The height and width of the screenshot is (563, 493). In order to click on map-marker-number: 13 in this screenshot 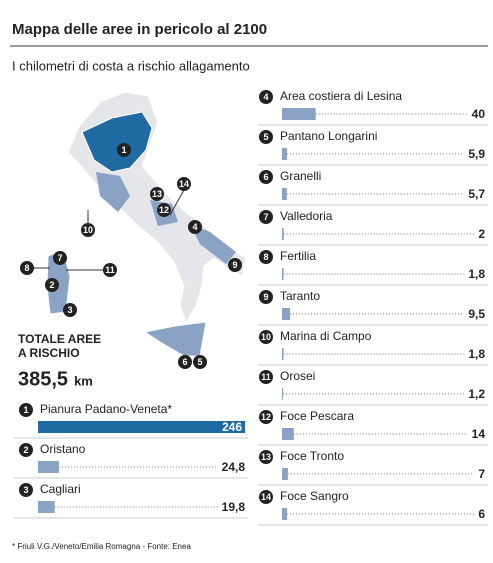, I will do `click(157, 194)`.